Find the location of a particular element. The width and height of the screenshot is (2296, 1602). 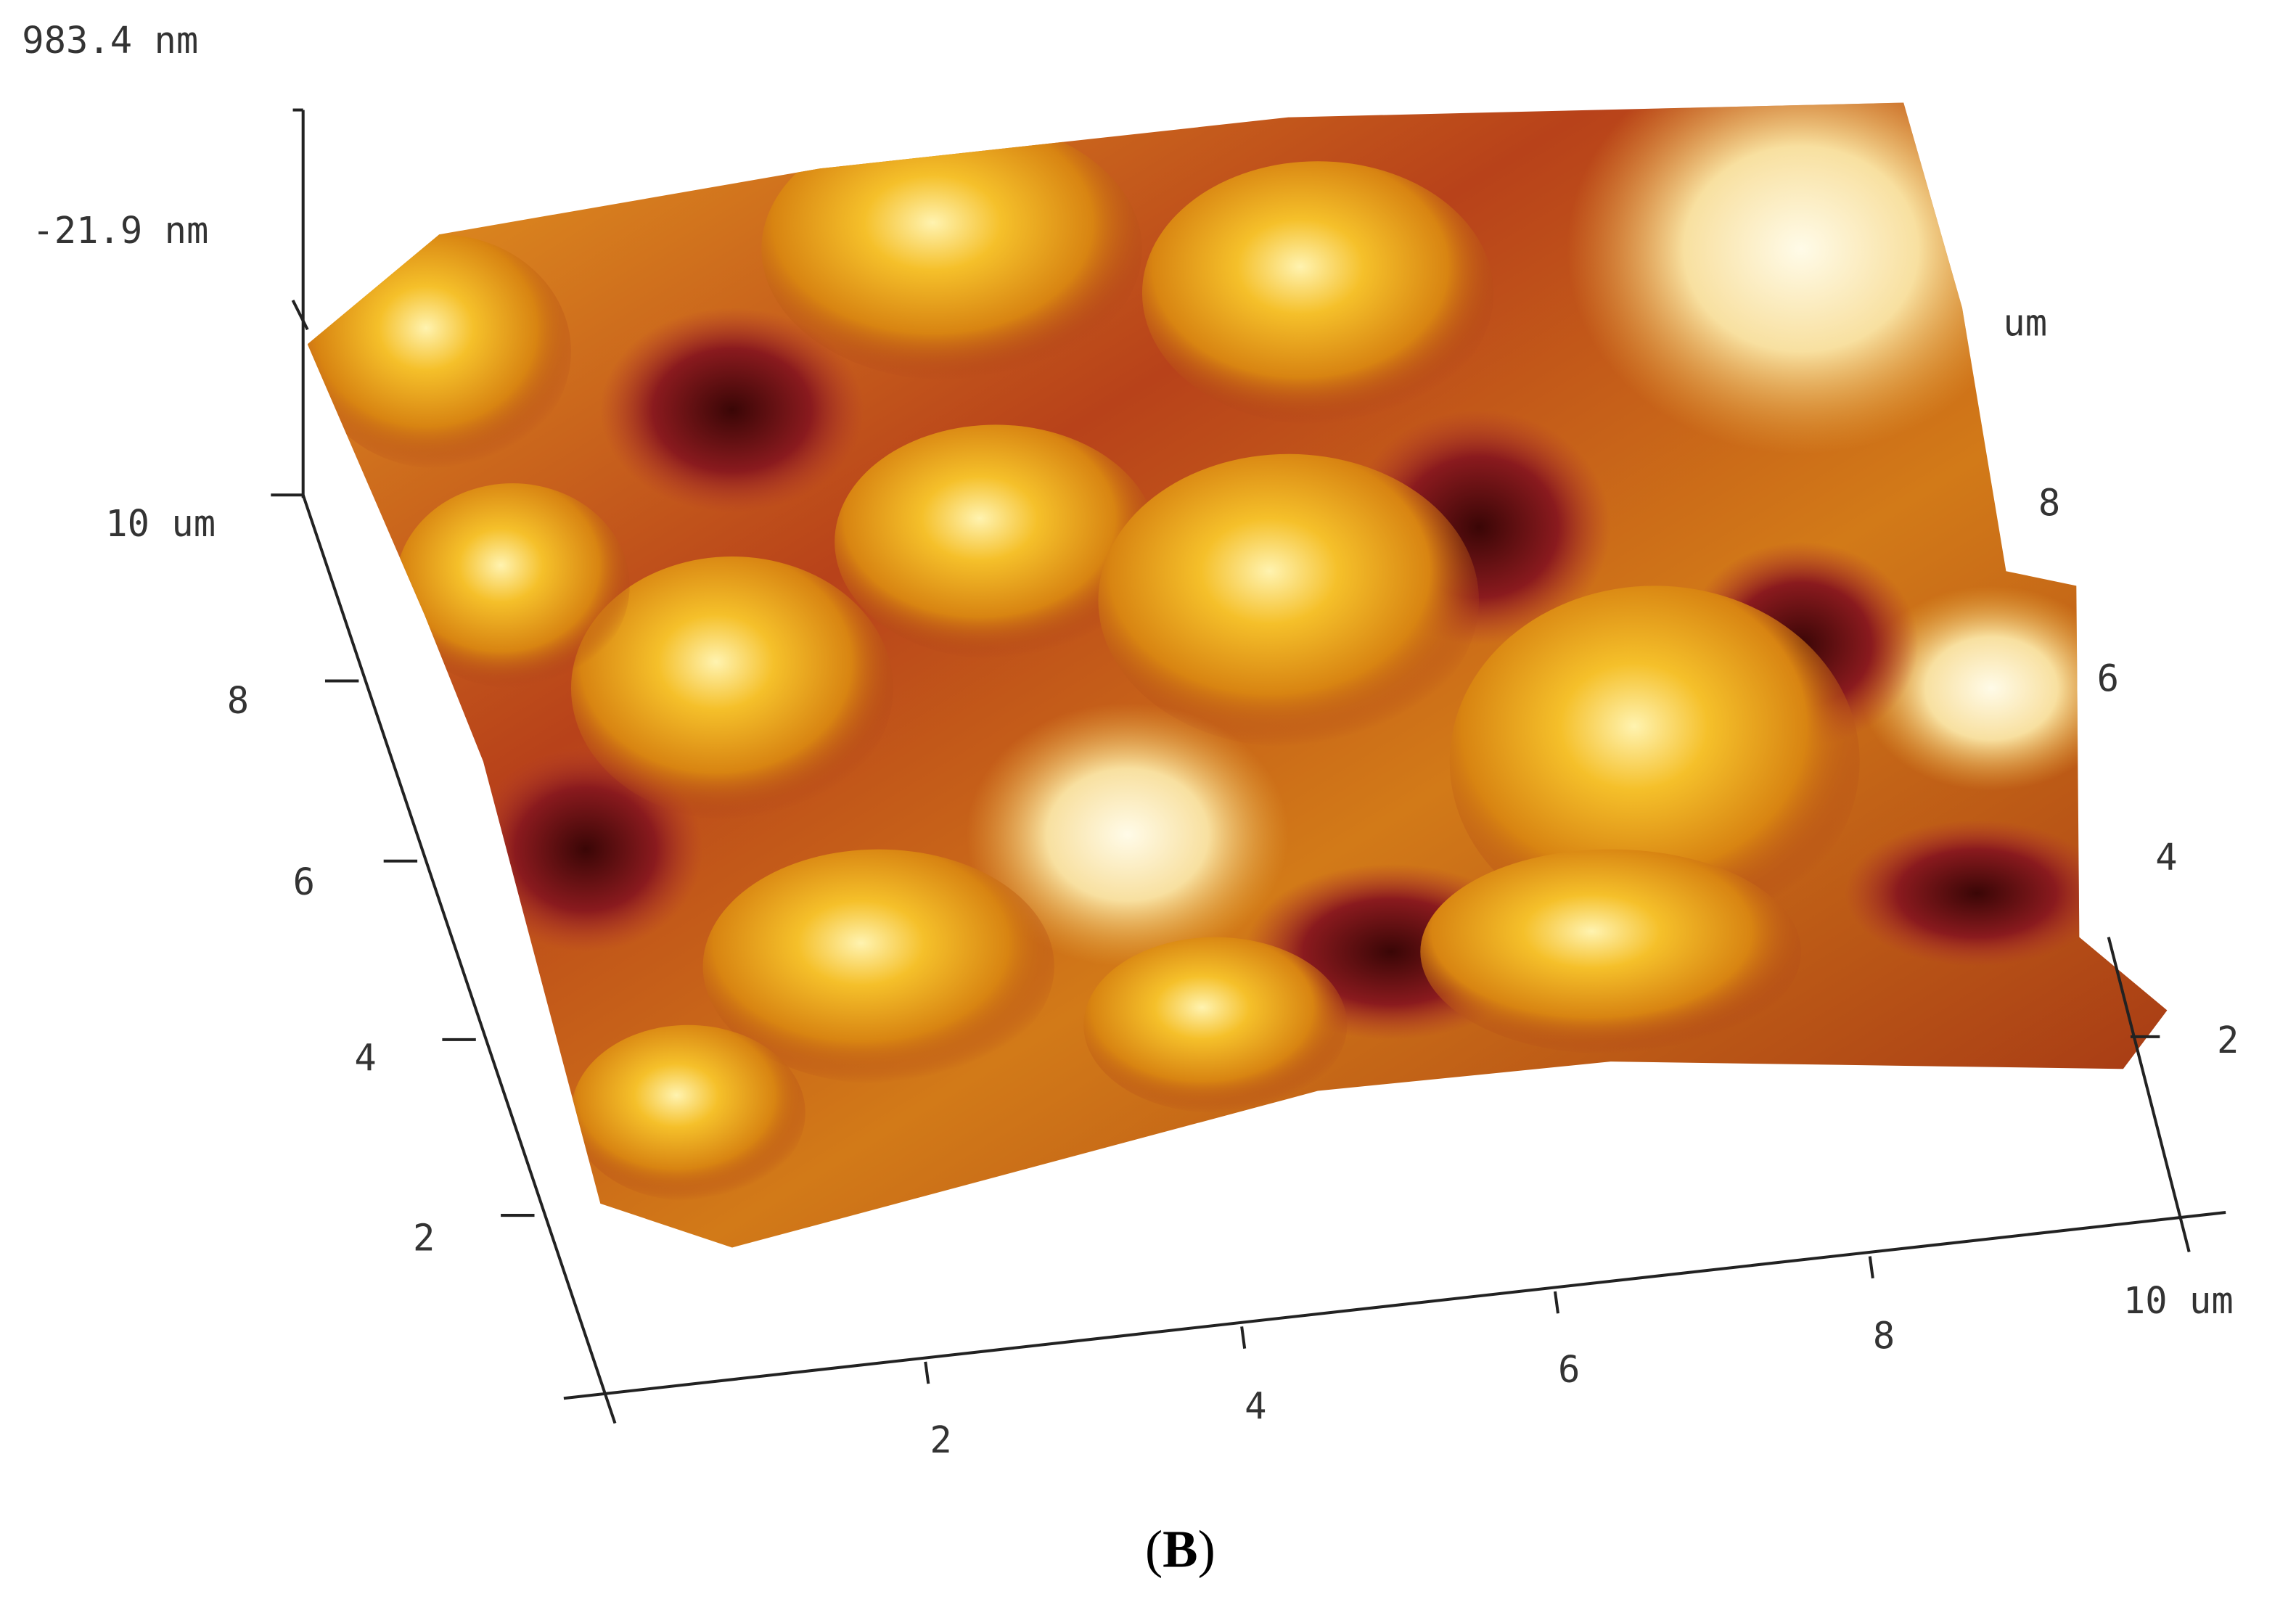

caption: (B) is located at coordinates (1180, 1548).